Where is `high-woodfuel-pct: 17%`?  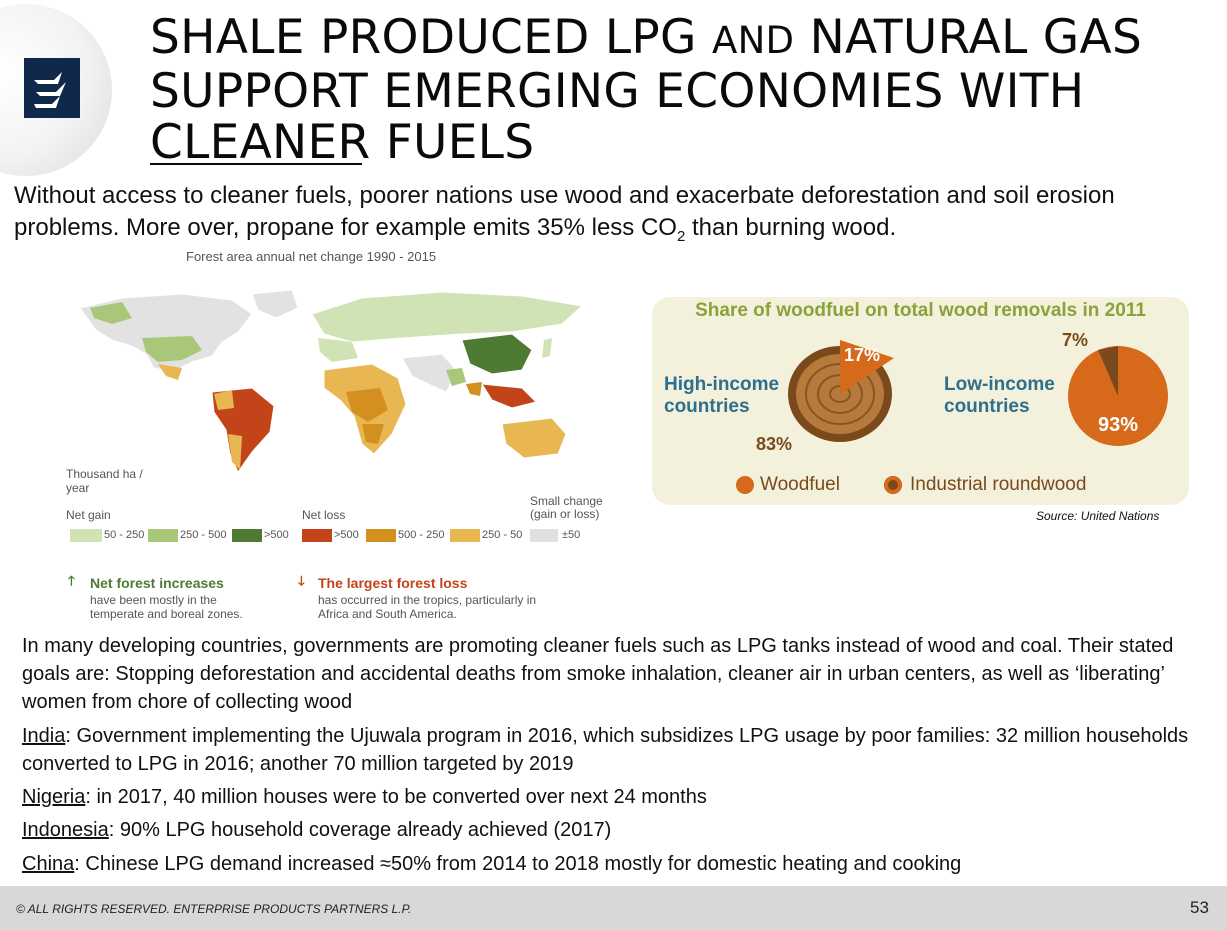
high-woodfuel-pct: 17% is located at coordinates (862, 355).